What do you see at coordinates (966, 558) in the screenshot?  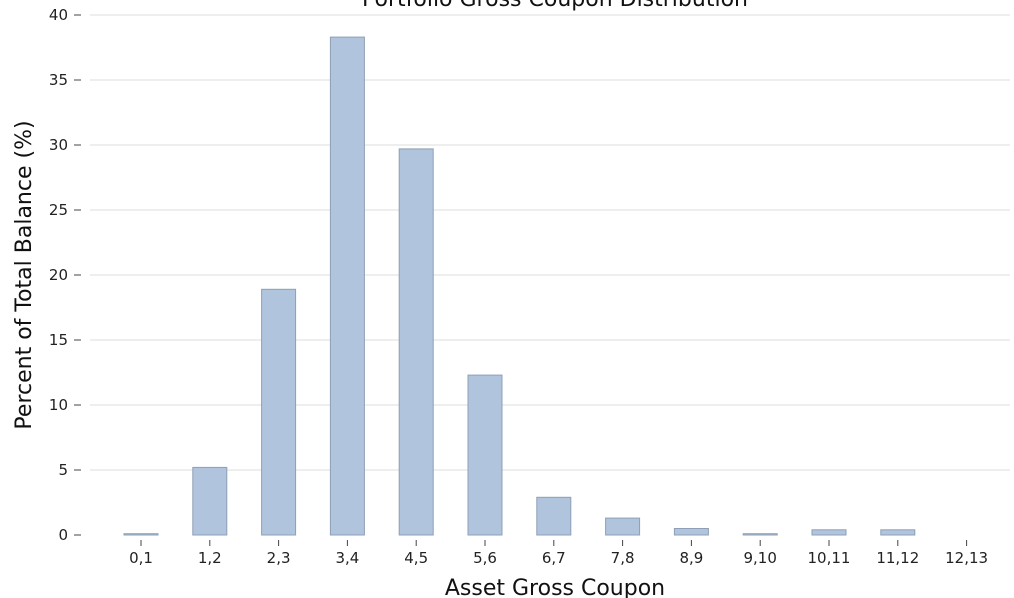 I see `x-tick-label: 12,13` at bounding box center [966, 558].